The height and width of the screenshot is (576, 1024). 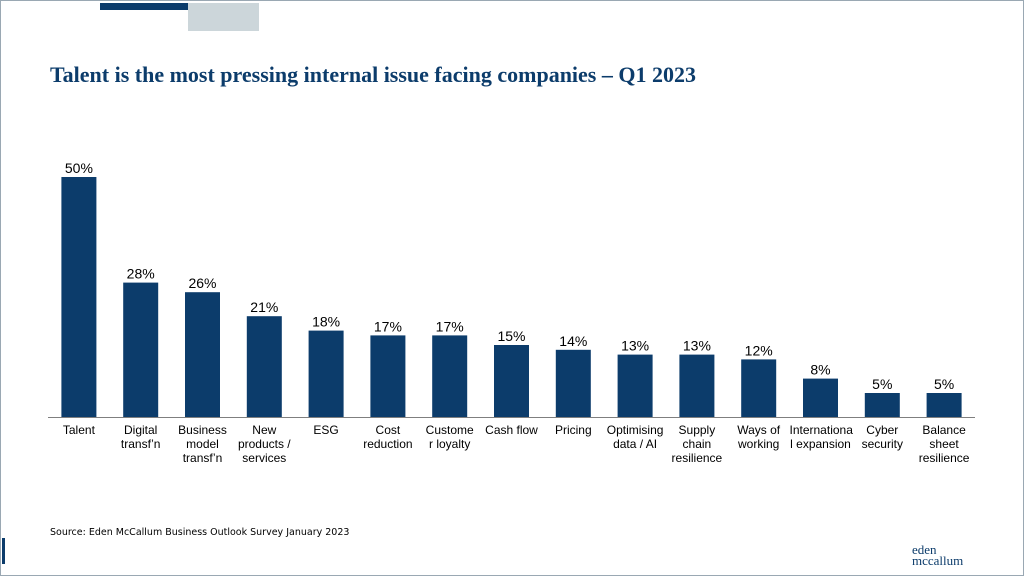 What do you see at coordinates (882, 384) in the screenshot?
I see `value-label-14: 5%` at bounding box center [882, 384].